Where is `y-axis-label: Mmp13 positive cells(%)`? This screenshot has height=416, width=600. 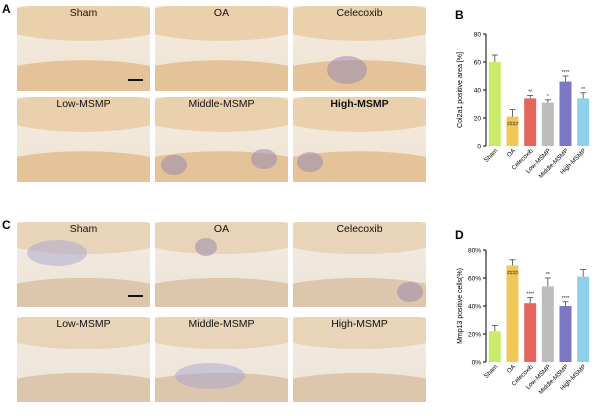 y-axis-label: Mmp13 positive cells(%) is located at coordinates (460, 306).